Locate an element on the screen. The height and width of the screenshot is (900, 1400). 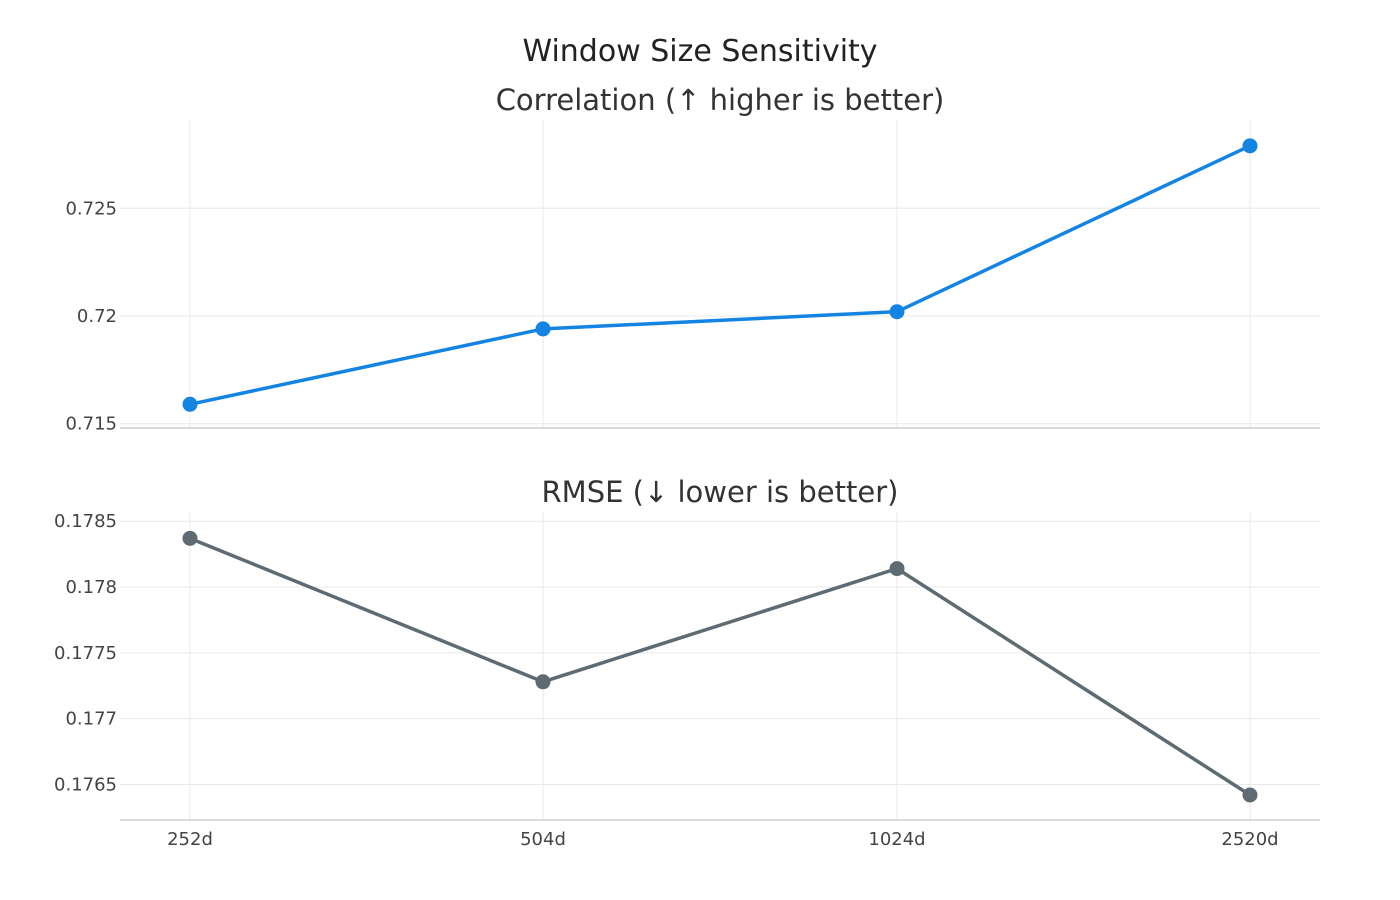
chart-title: Window Size Sensitivity is located at coordinates (699, 51).